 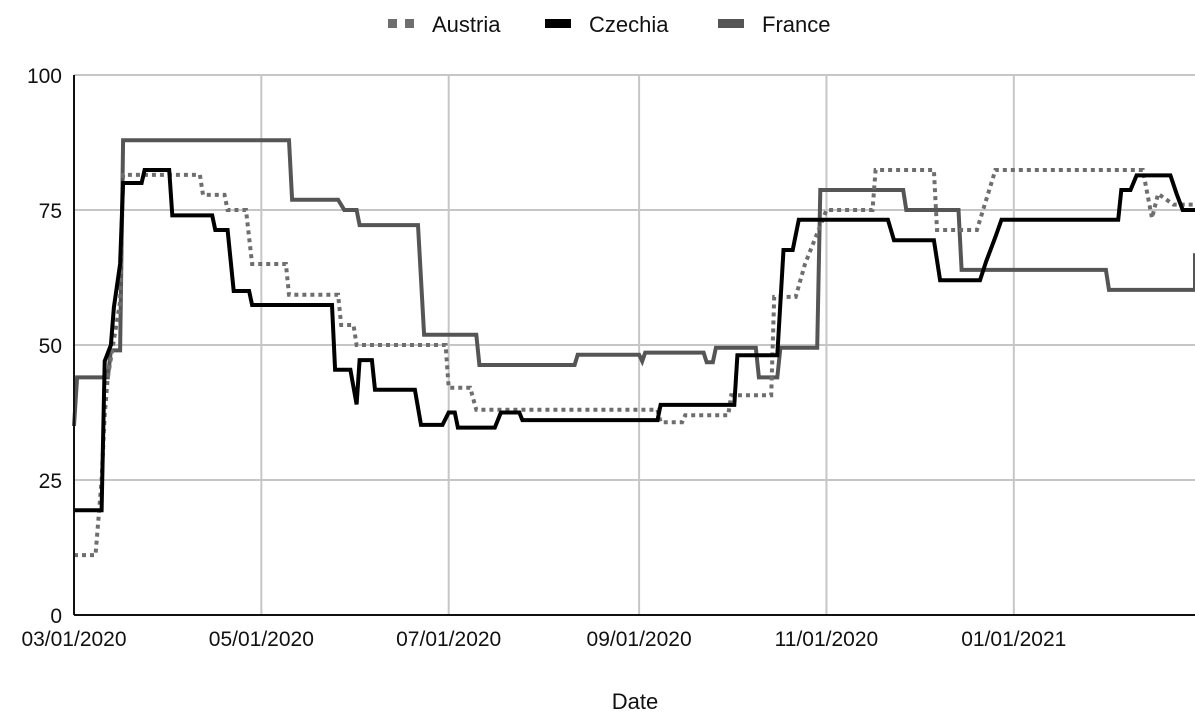 What do you see at coordinates (44, 76) in the screenshot?
I see `y-tick-label: 100` at bounding box center [44, 76].